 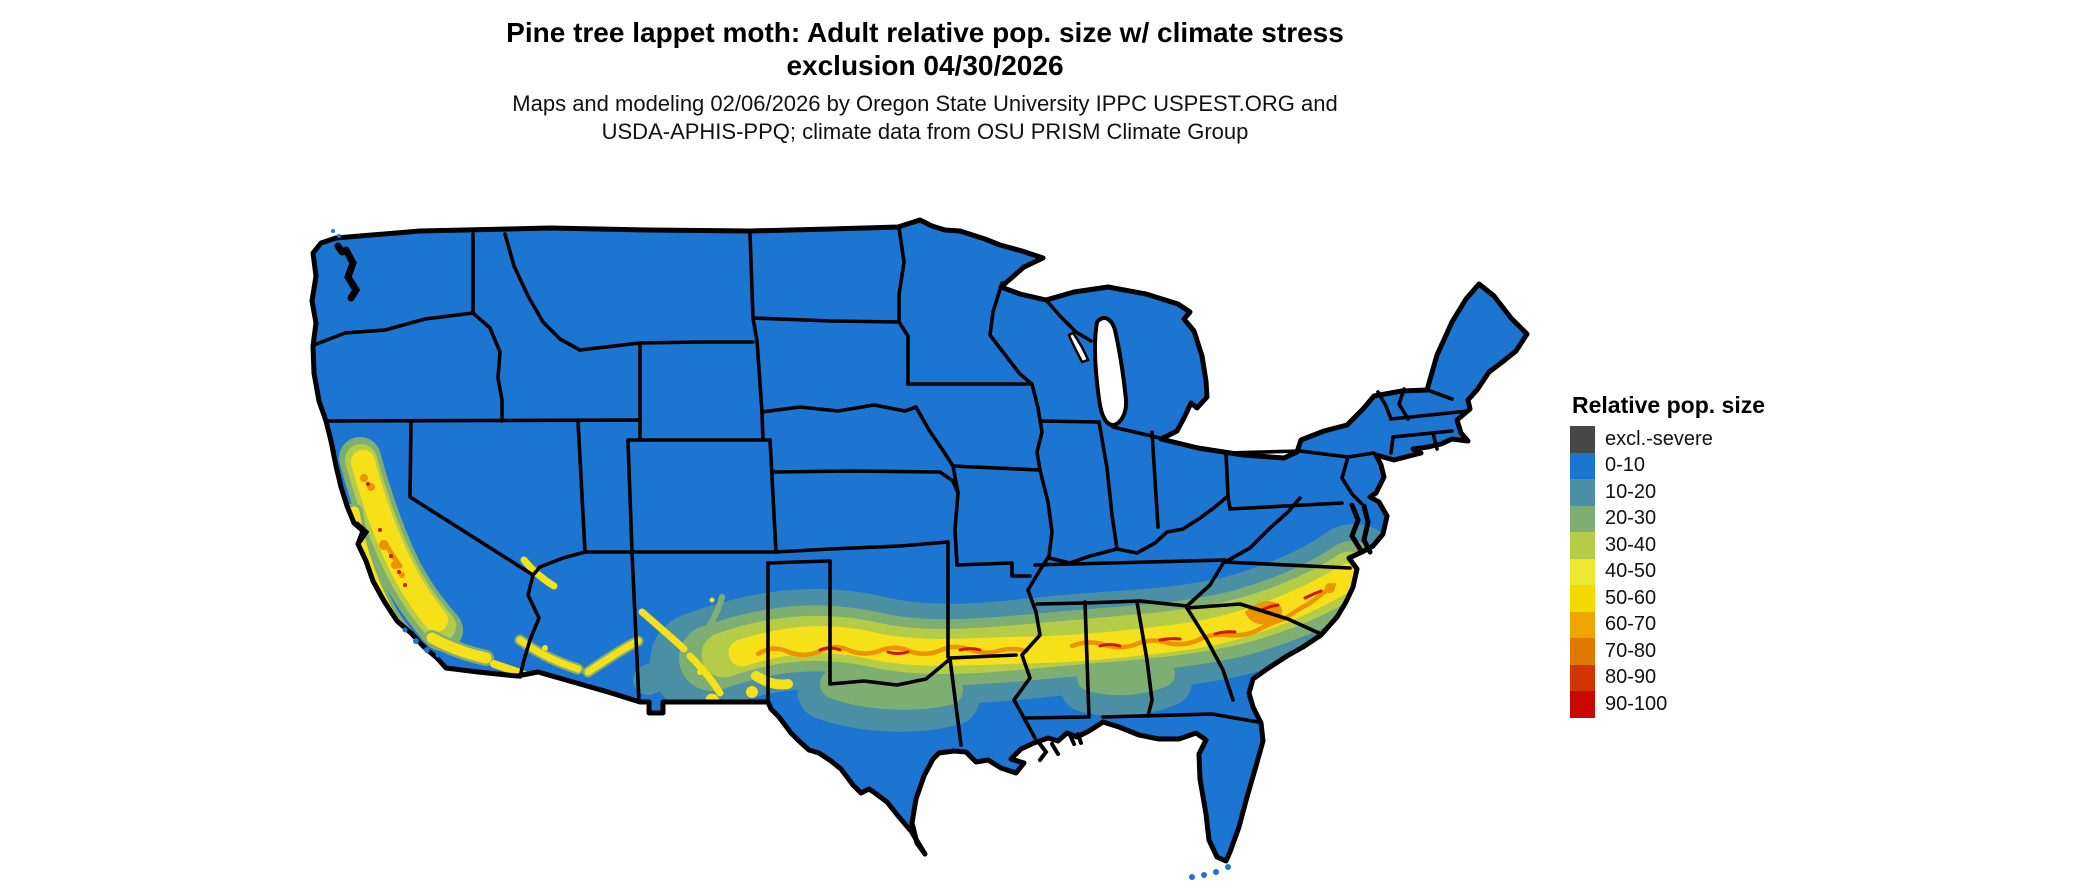 I want to click on legend-item: 0-10, so click(x=1695, y=465).